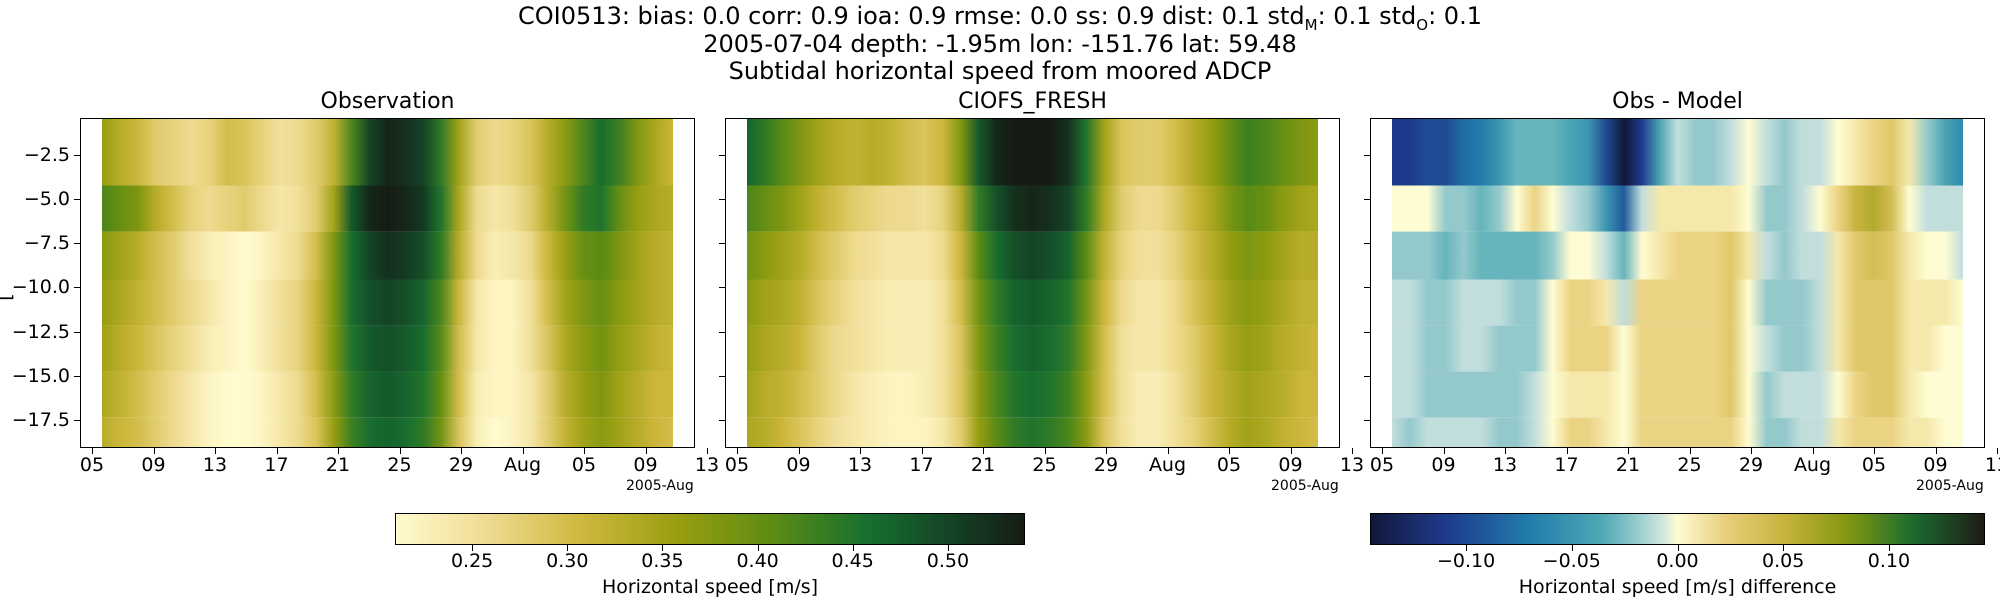 The image size is (2000, 600). What do you see at coordinates (40, 331) in the screenshot?
I see `y-tick-label: −12.5` at bounding box center [40, 331].